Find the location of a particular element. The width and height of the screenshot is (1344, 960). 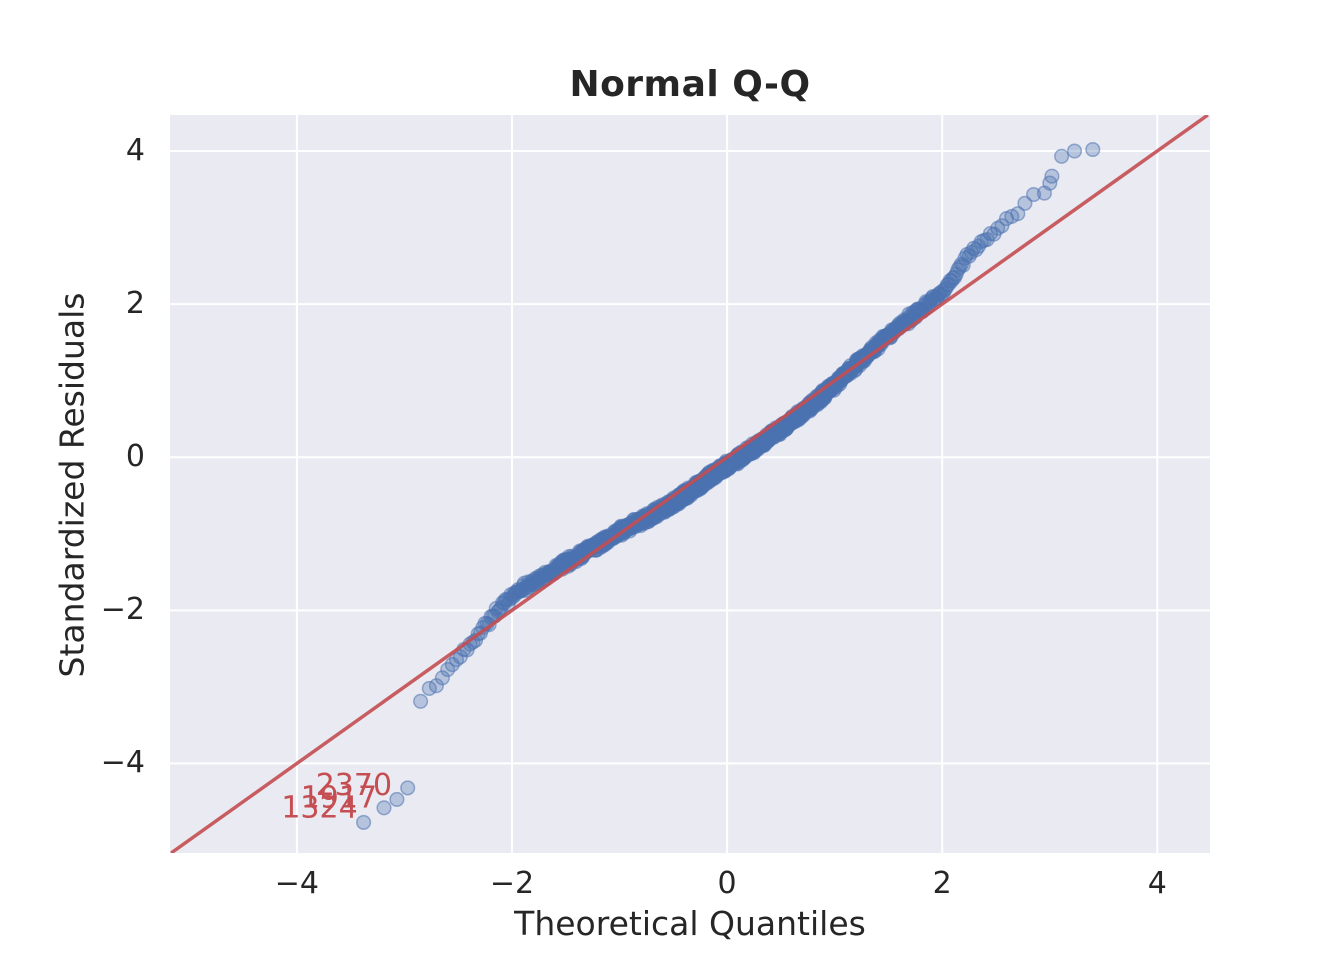

outlier-label-1324: 1324 is located at coordinates (319, 807).